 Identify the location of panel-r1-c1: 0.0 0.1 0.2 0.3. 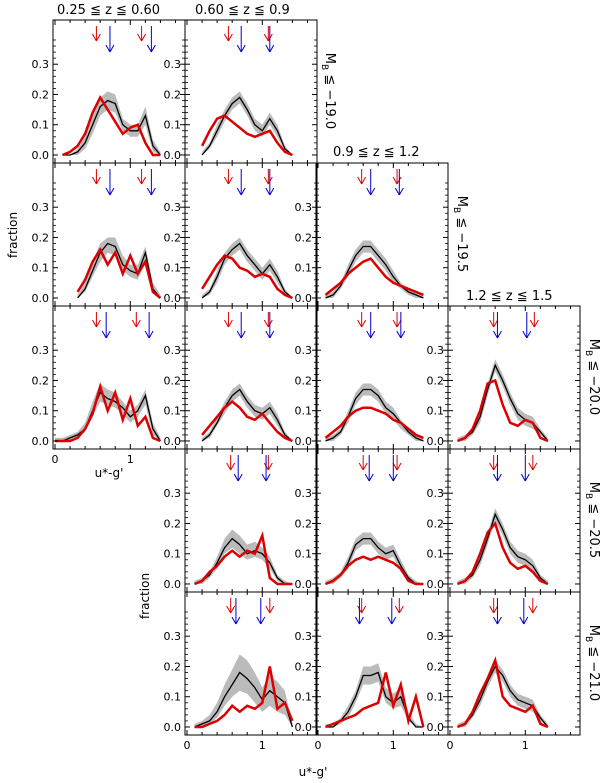
(109, 91).